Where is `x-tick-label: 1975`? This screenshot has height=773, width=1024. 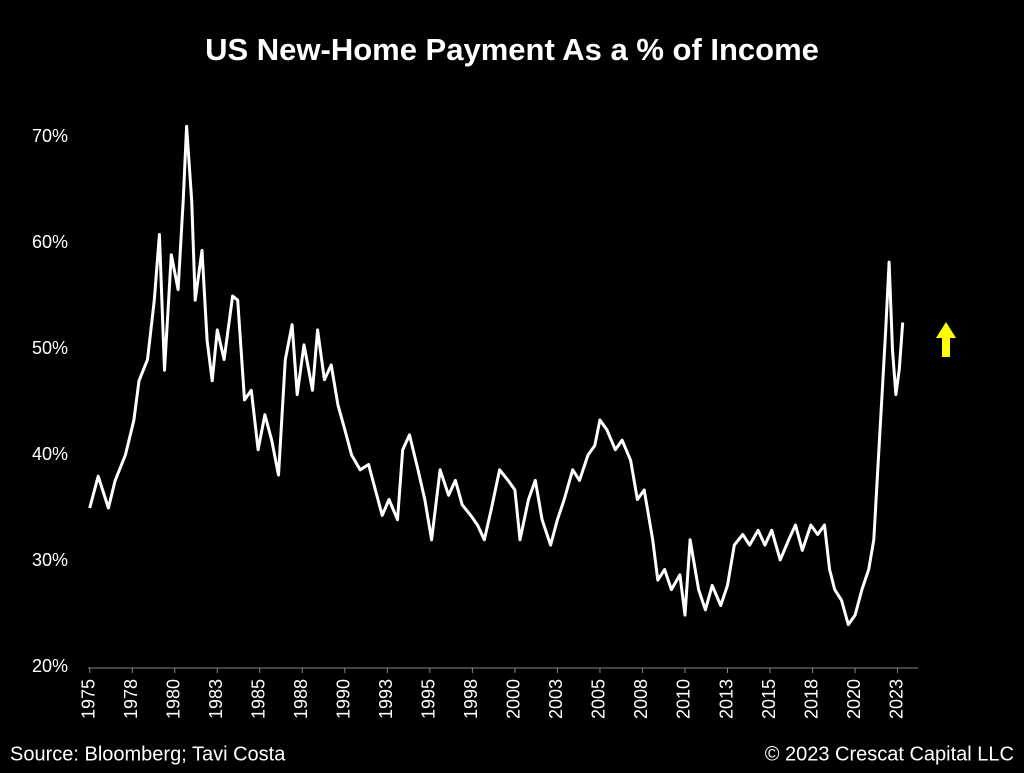 x-tick-label: 1975 is located at coordinates (88, 699).